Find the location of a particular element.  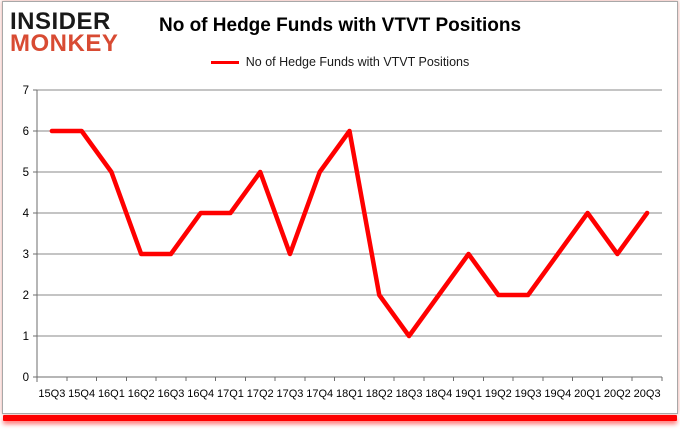

x-tick-label: 19Q2 is located at coordinates (498, 394).